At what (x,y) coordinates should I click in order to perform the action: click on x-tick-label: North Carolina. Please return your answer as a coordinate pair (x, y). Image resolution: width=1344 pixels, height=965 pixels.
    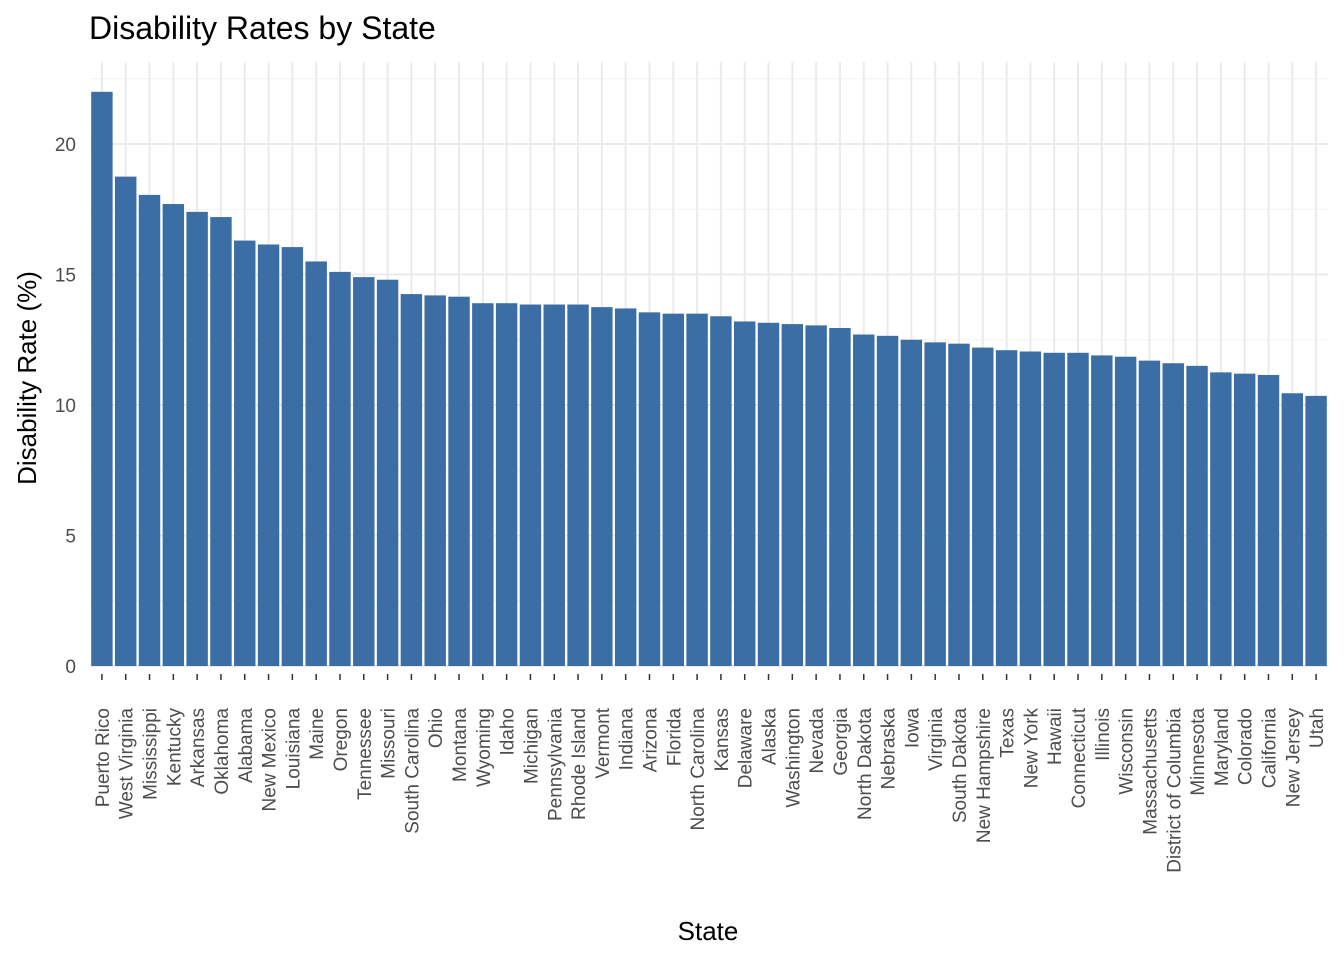
    Looking at the image, I should click on (698, 769).